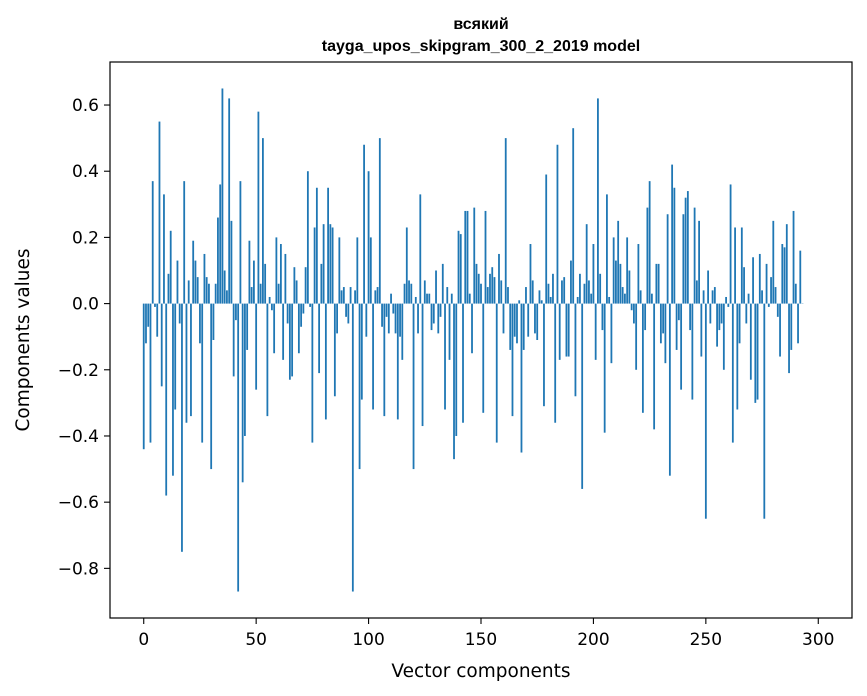  What do you see at coordinates (481, 46) in the screenshot?
I see `chart-title-line-2: tayga_upos_skipgram_300_2_2019 model` at bounding box center [481, 46].